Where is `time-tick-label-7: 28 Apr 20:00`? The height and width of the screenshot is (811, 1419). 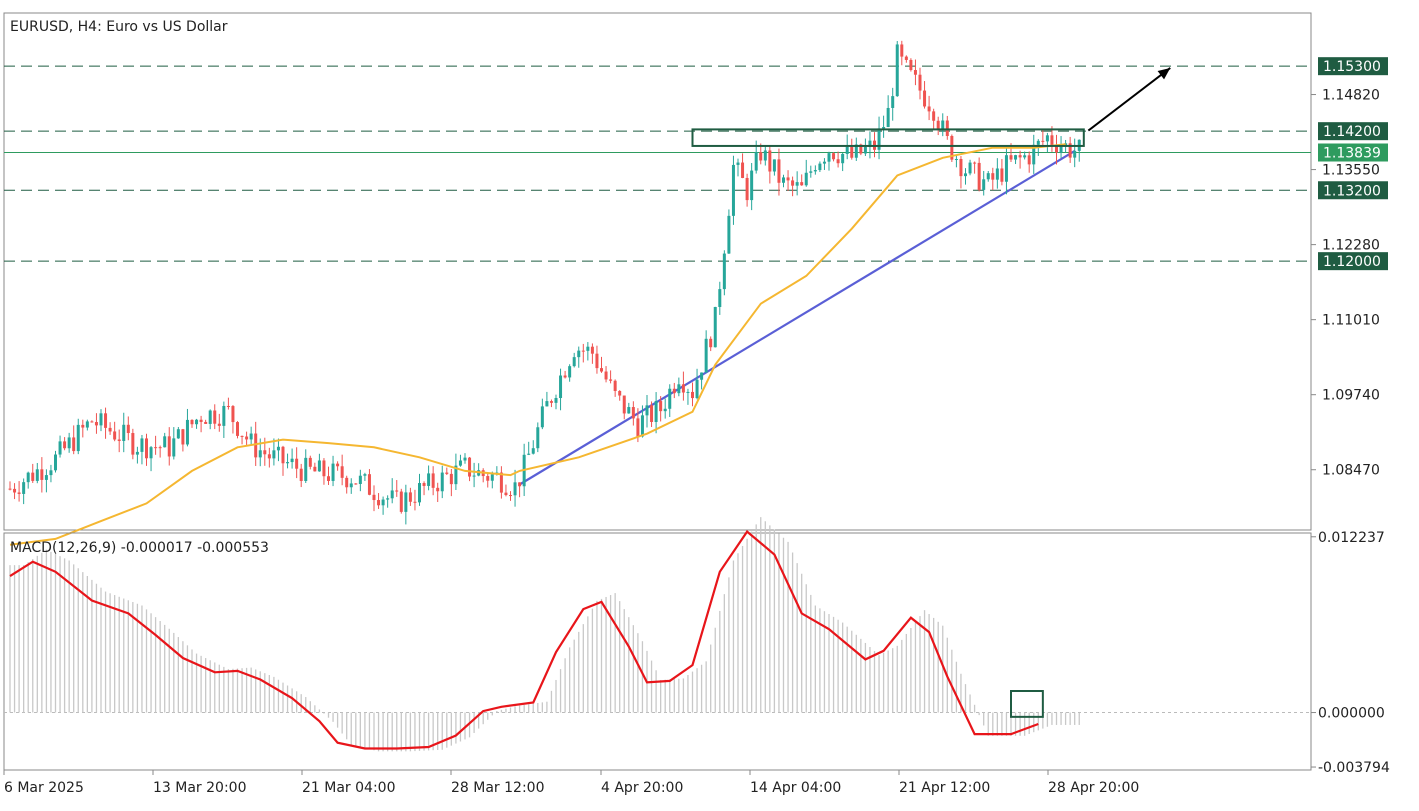
time-tick-label-7: 28 Apr 20:00 is located at coordinates (1093, 788).